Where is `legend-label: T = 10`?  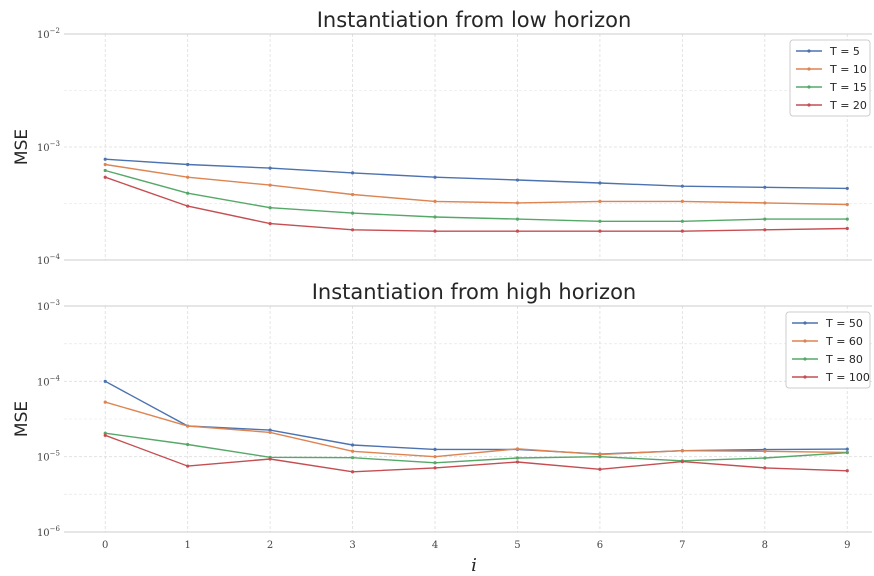 legend-label: T = 10 is located at coordinates (848, 69).